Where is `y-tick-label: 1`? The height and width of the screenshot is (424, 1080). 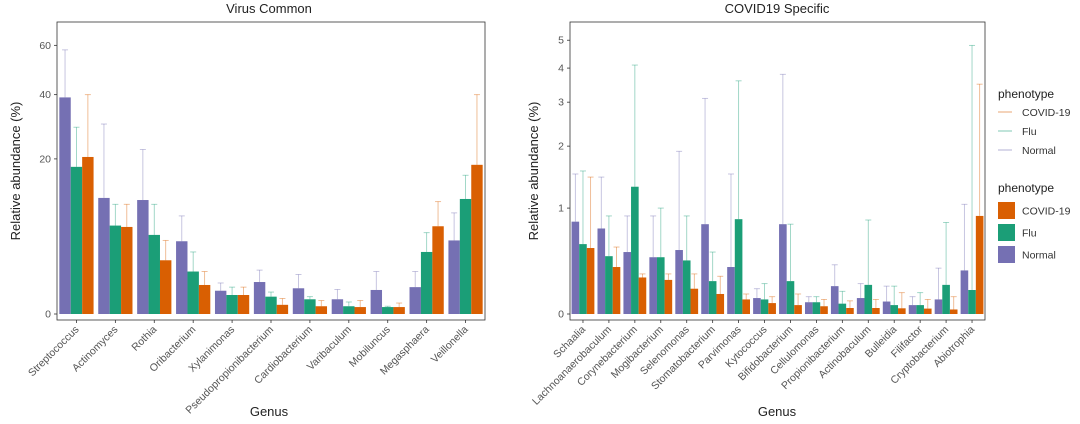 y-tick-label: 1 is located at coordinates (561, 209).